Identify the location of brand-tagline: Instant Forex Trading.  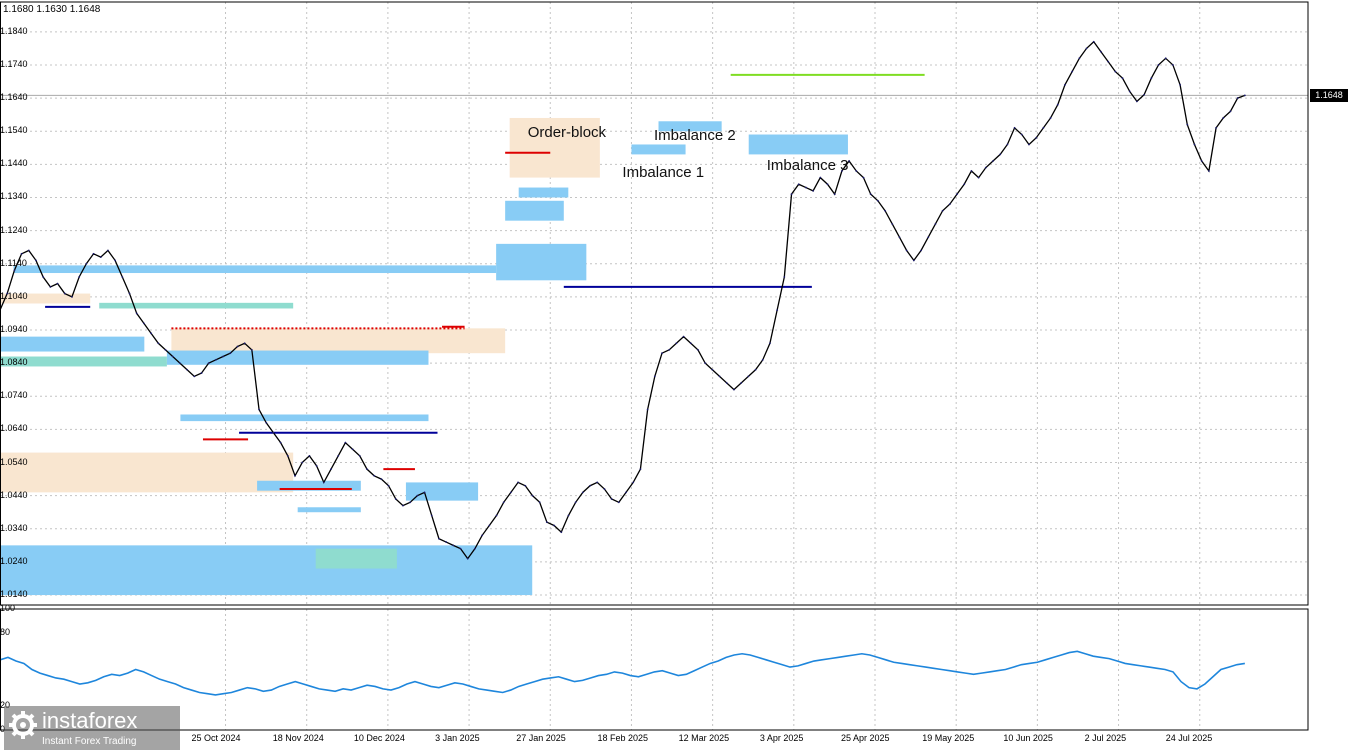
(89, 741).